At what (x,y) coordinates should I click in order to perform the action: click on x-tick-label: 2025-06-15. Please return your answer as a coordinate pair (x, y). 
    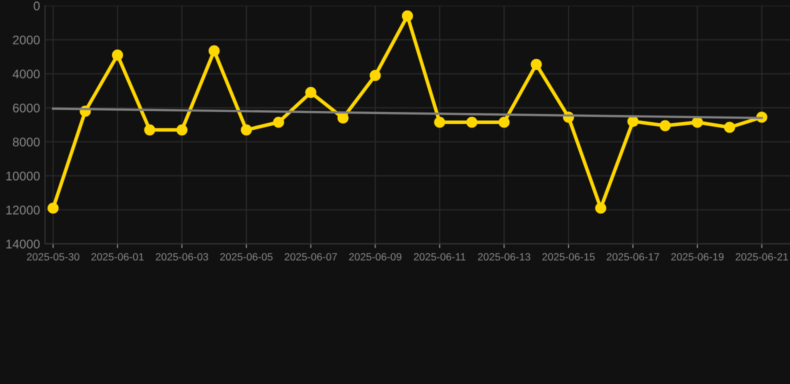
    Looking at the image, I should click on (568, 257).